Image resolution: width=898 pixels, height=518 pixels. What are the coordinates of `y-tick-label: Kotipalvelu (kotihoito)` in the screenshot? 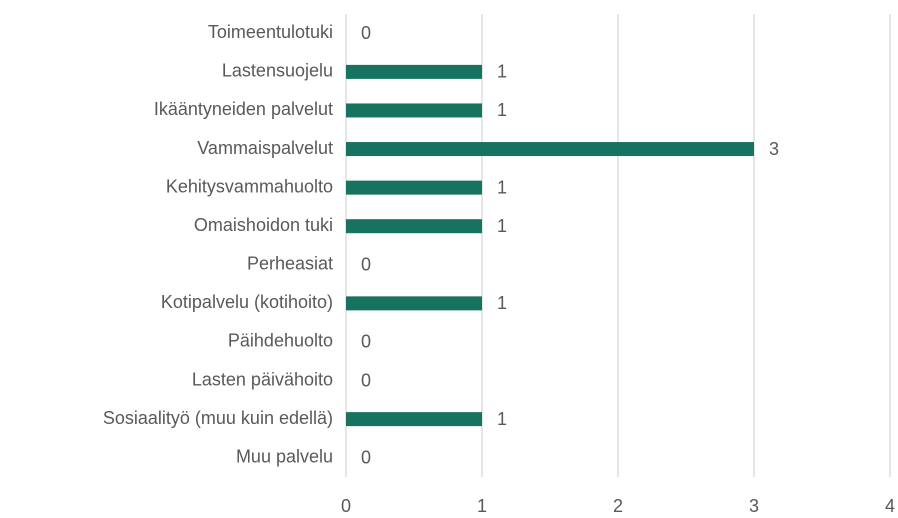 It's located at (247, 302).